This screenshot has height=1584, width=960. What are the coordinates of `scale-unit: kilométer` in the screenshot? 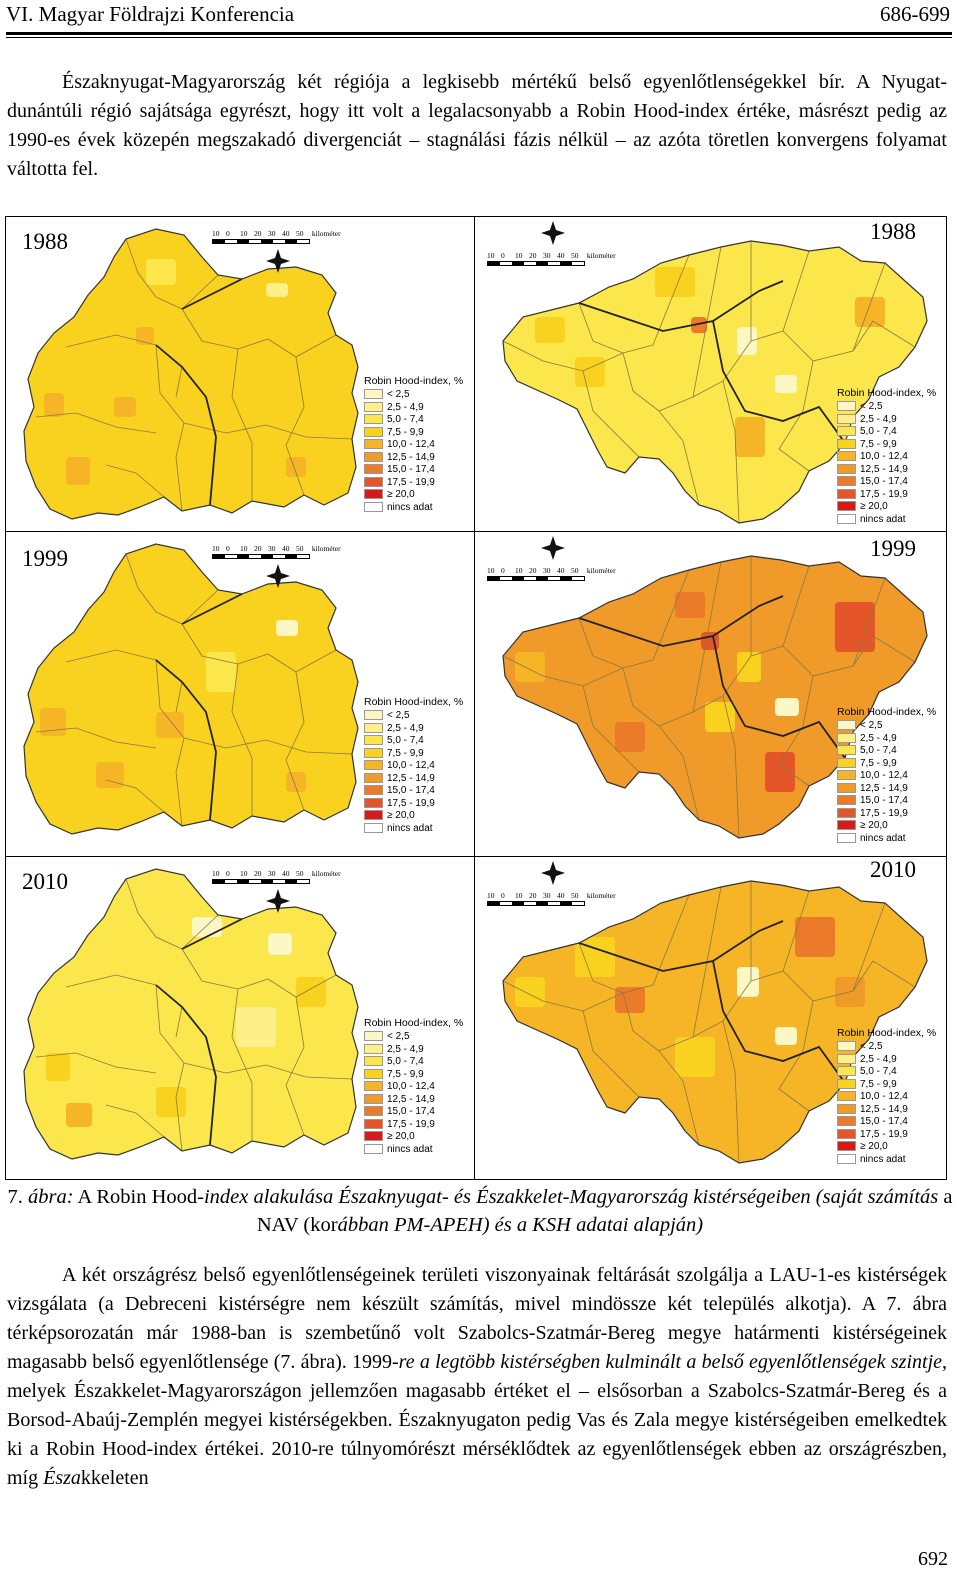 It's located at (325, 873).